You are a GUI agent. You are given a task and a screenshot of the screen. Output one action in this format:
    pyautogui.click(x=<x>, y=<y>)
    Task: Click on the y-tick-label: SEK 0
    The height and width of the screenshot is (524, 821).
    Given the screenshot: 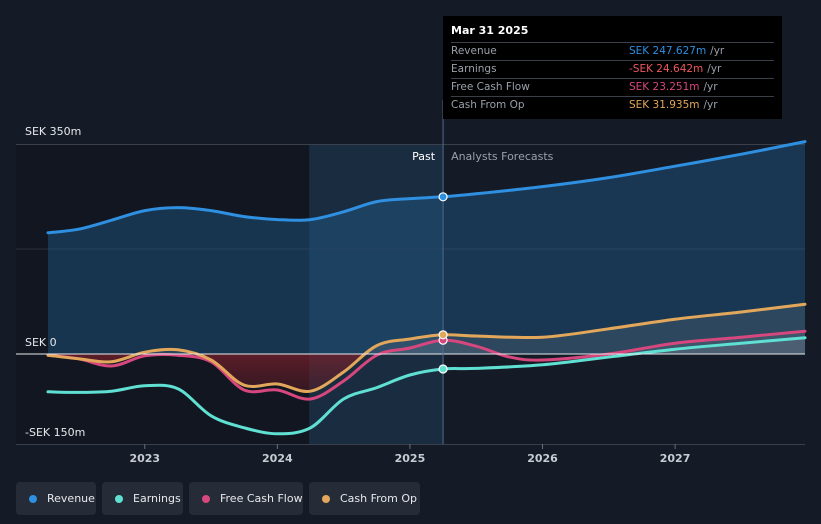 What is the action you would take?
    pyautogui.click(x=41, y=342)
    